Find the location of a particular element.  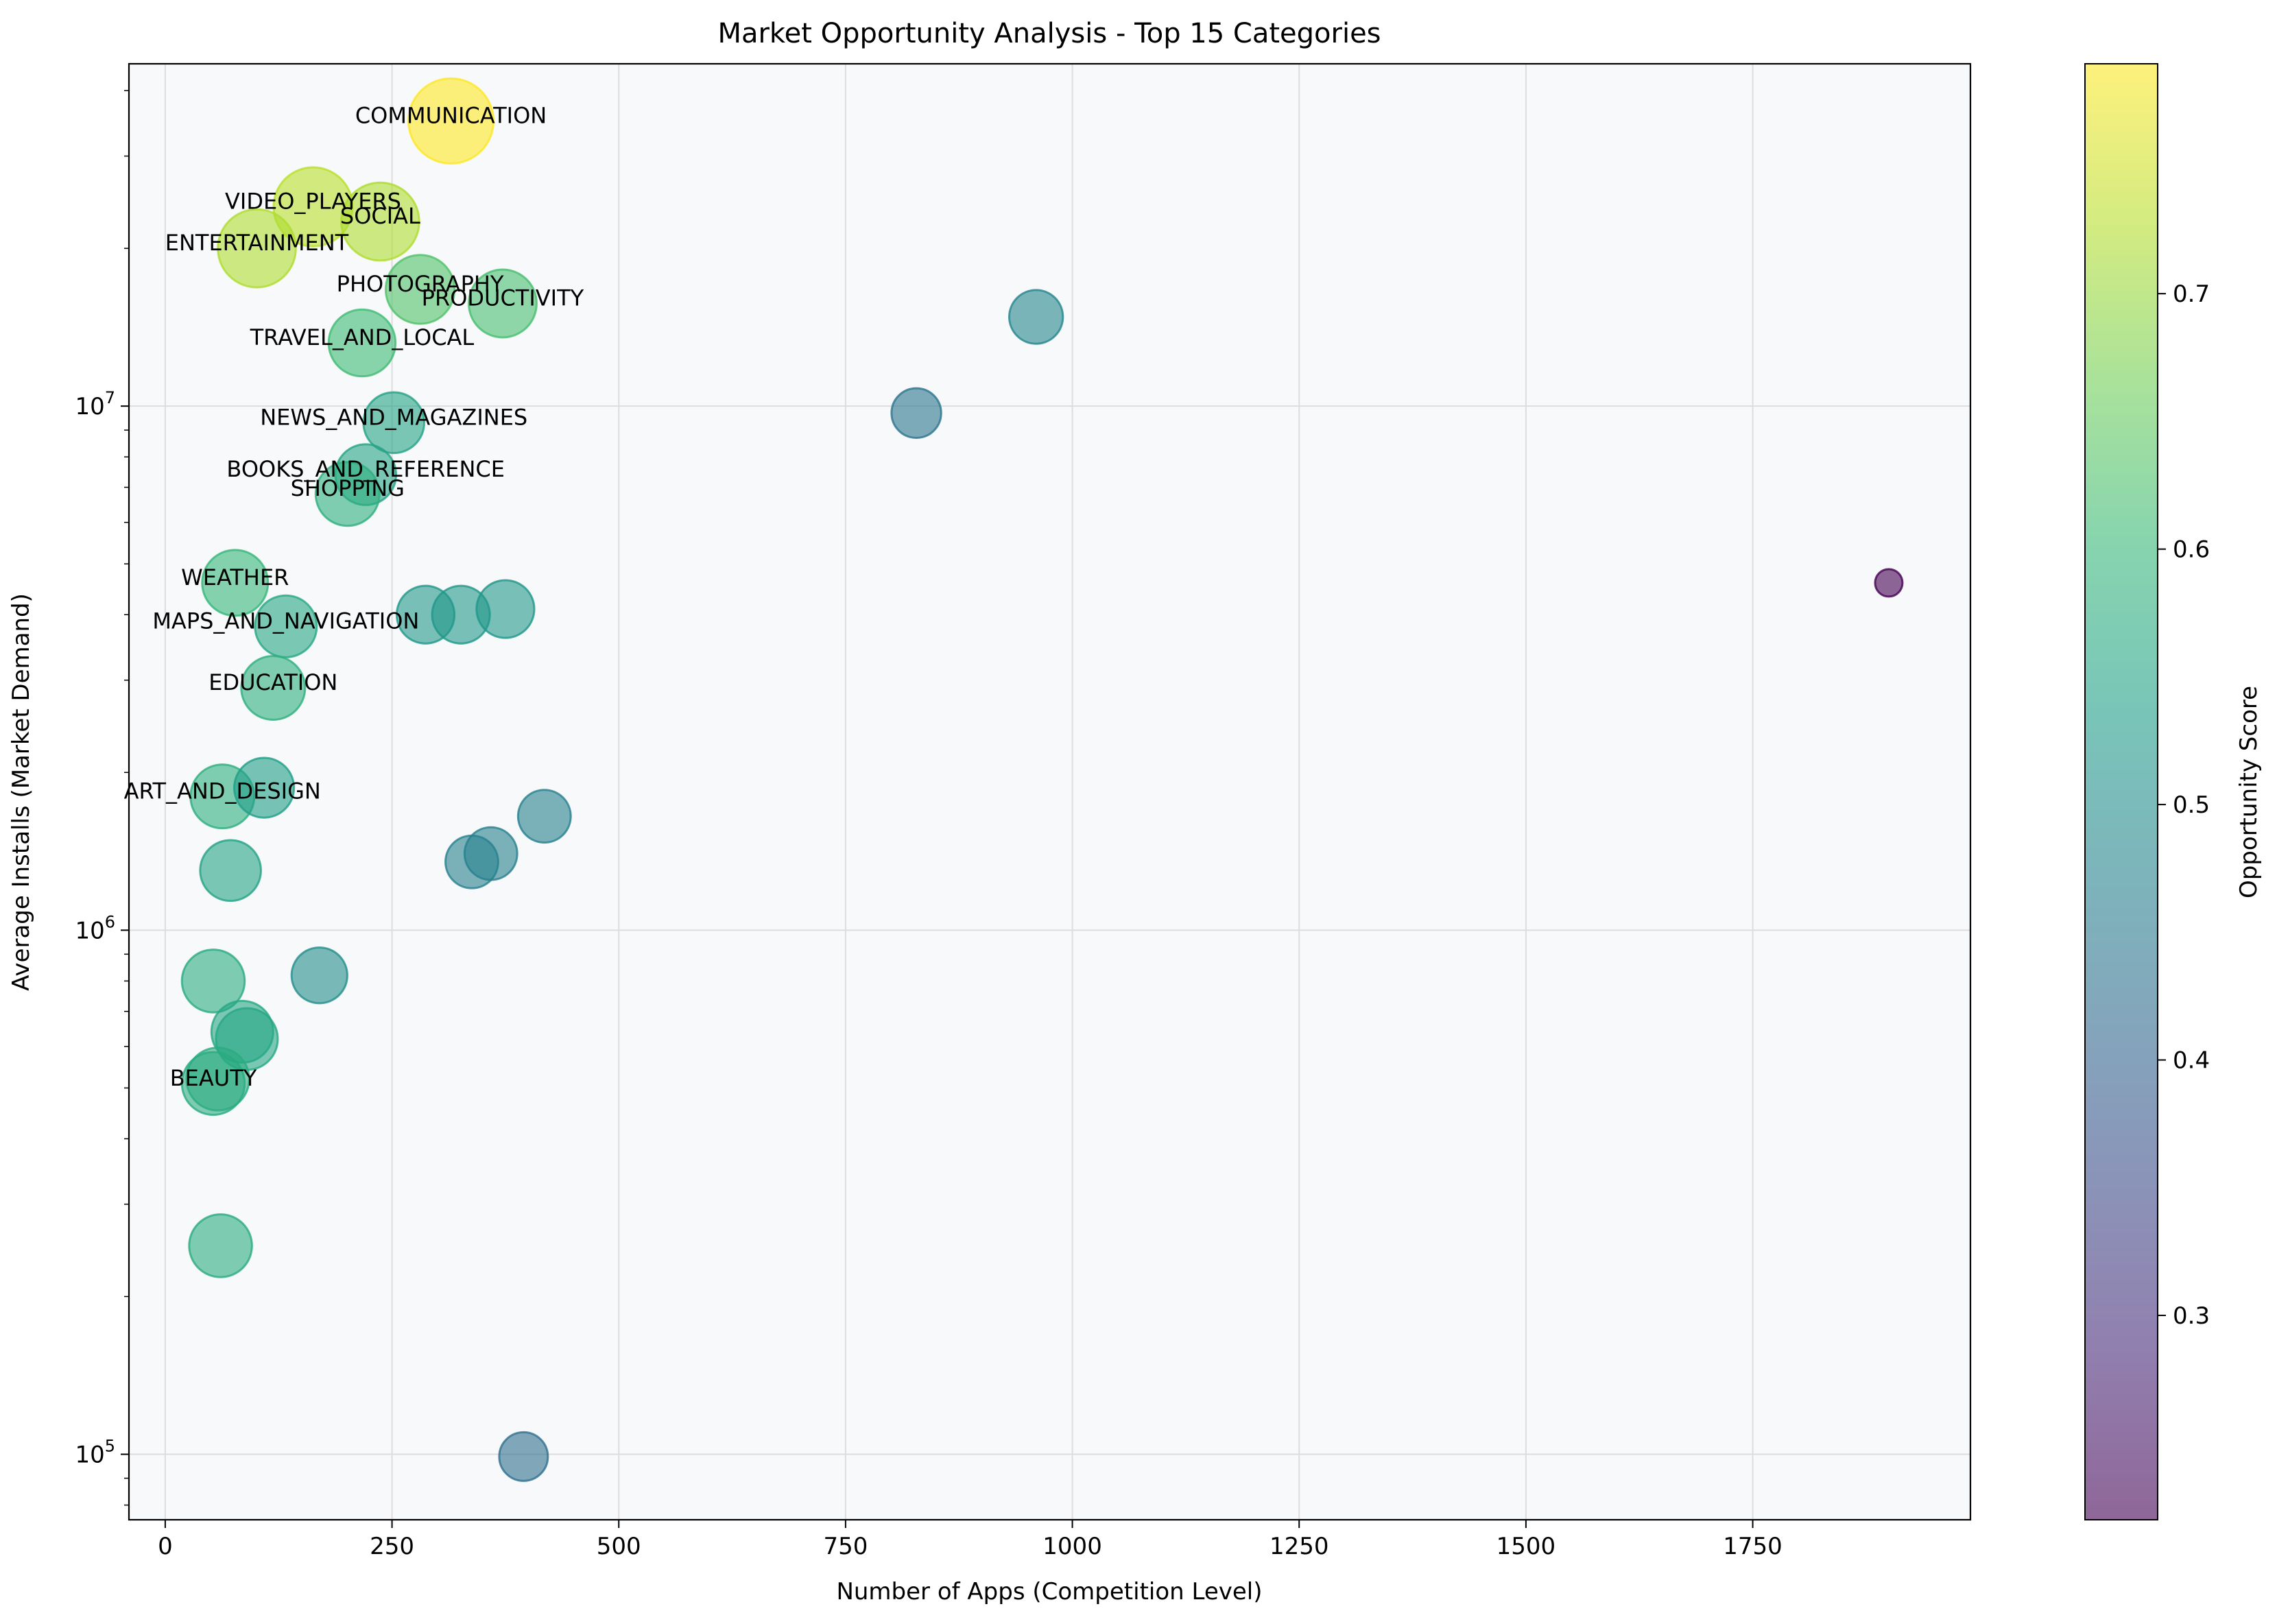

x-tick-label: 1250 is located at coordinates (1299, 1546).